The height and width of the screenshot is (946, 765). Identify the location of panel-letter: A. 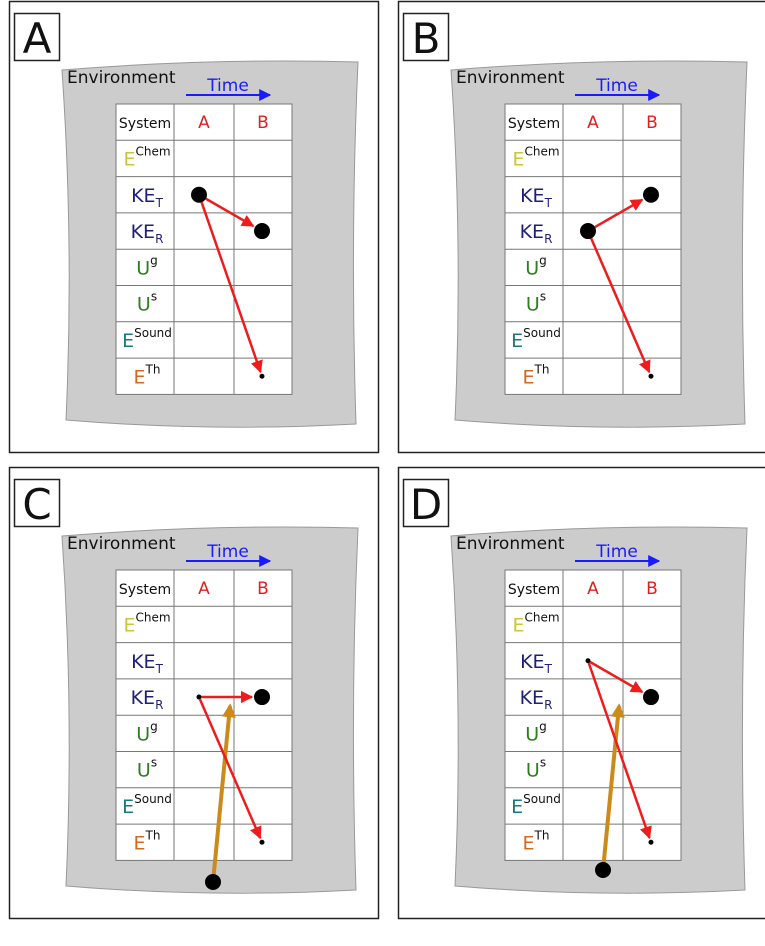
(37, 38).